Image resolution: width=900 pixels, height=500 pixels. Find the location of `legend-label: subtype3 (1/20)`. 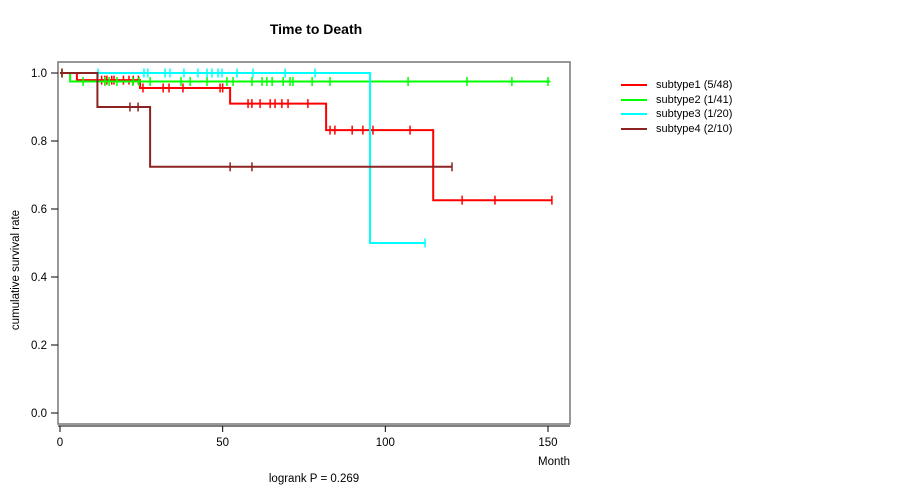

legend-label: subtype3 (1/20) is located at coordinates (694, 114).